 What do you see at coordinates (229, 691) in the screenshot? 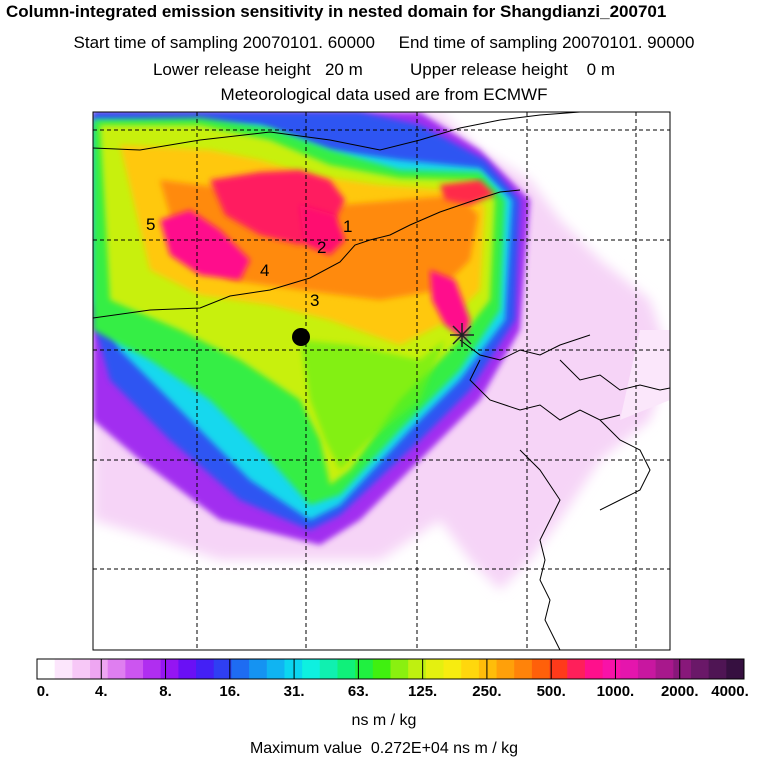
I see `colorbar-label: 16.` at bounding box center [229, 691].